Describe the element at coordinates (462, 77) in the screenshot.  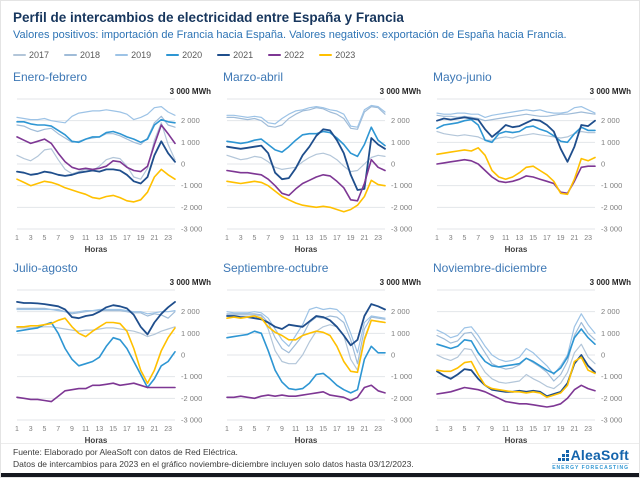
I see `chart-title: Mayo-junio` at that location.